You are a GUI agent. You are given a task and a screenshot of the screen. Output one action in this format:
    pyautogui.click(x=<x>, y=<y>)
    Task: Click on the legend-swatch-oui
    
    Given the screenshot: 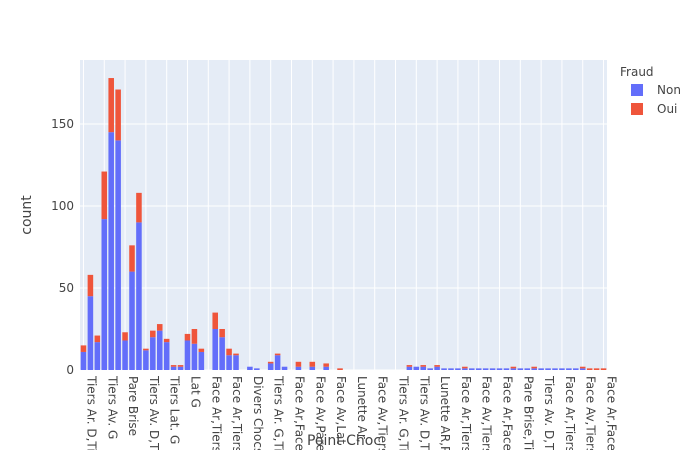 What is the action you would take?
    pyautogui.click(x=637, y=109)
    